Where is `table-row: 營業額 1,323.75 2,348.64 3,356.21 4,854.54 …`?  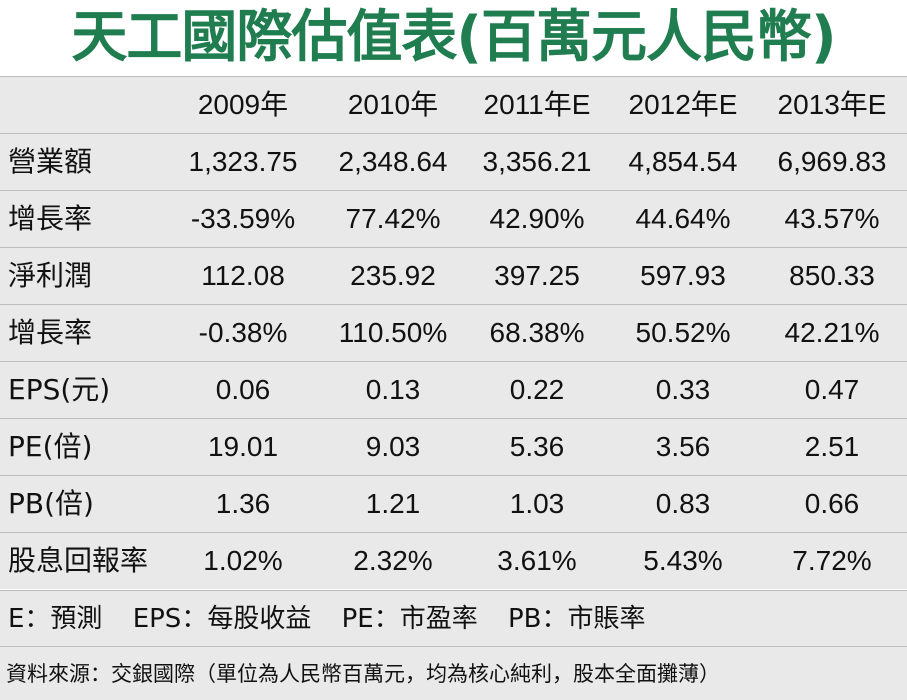
table-row: 營業額 1,323.75 2,348.64 3,356.21 4,854.54 … is located at coordinates (453, 161).